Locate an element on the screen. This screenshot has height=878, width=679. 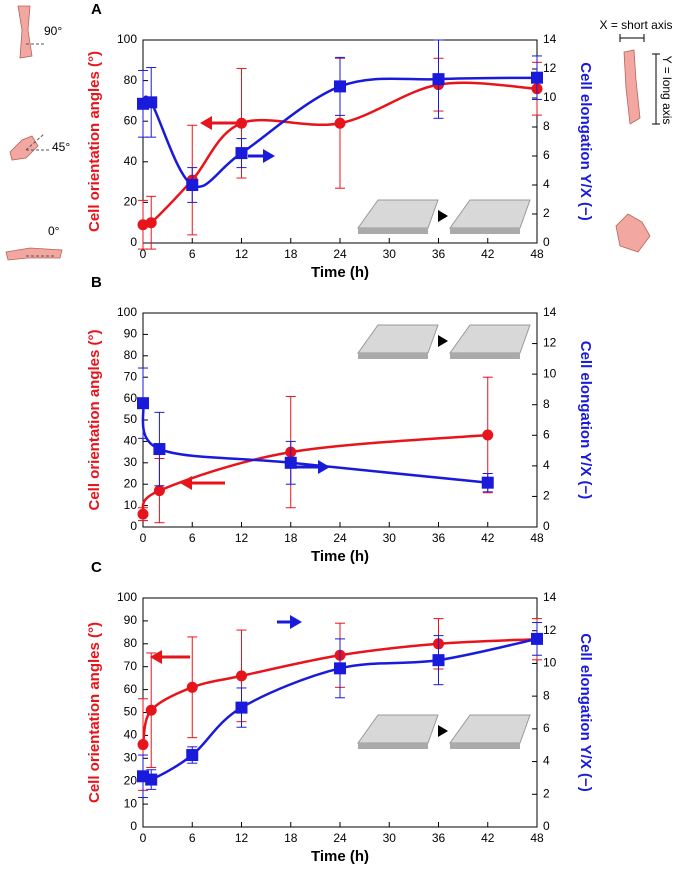
y2-tick-label: 0 is located at coordinates (546, 526).